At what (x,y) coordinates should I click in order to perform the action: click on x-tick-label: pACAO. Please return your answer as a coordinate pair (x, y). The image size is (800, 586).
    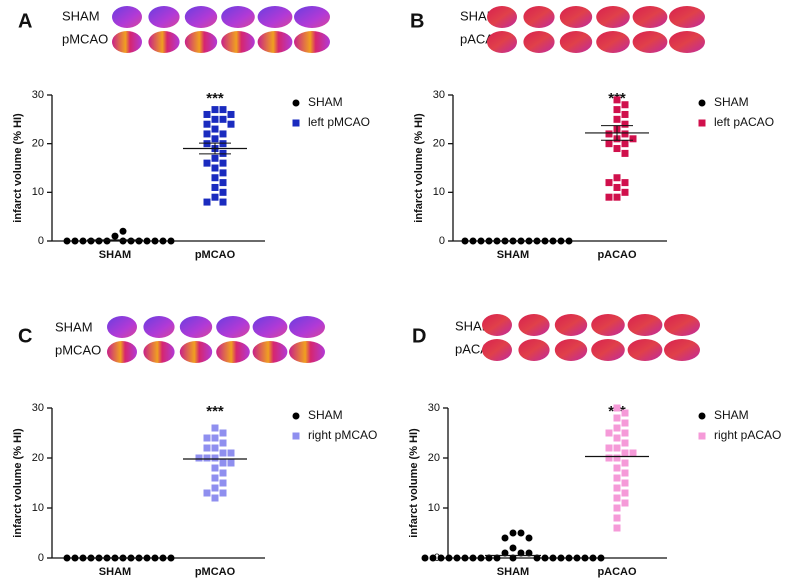
    Looking at the image, I should click on (617, 255).